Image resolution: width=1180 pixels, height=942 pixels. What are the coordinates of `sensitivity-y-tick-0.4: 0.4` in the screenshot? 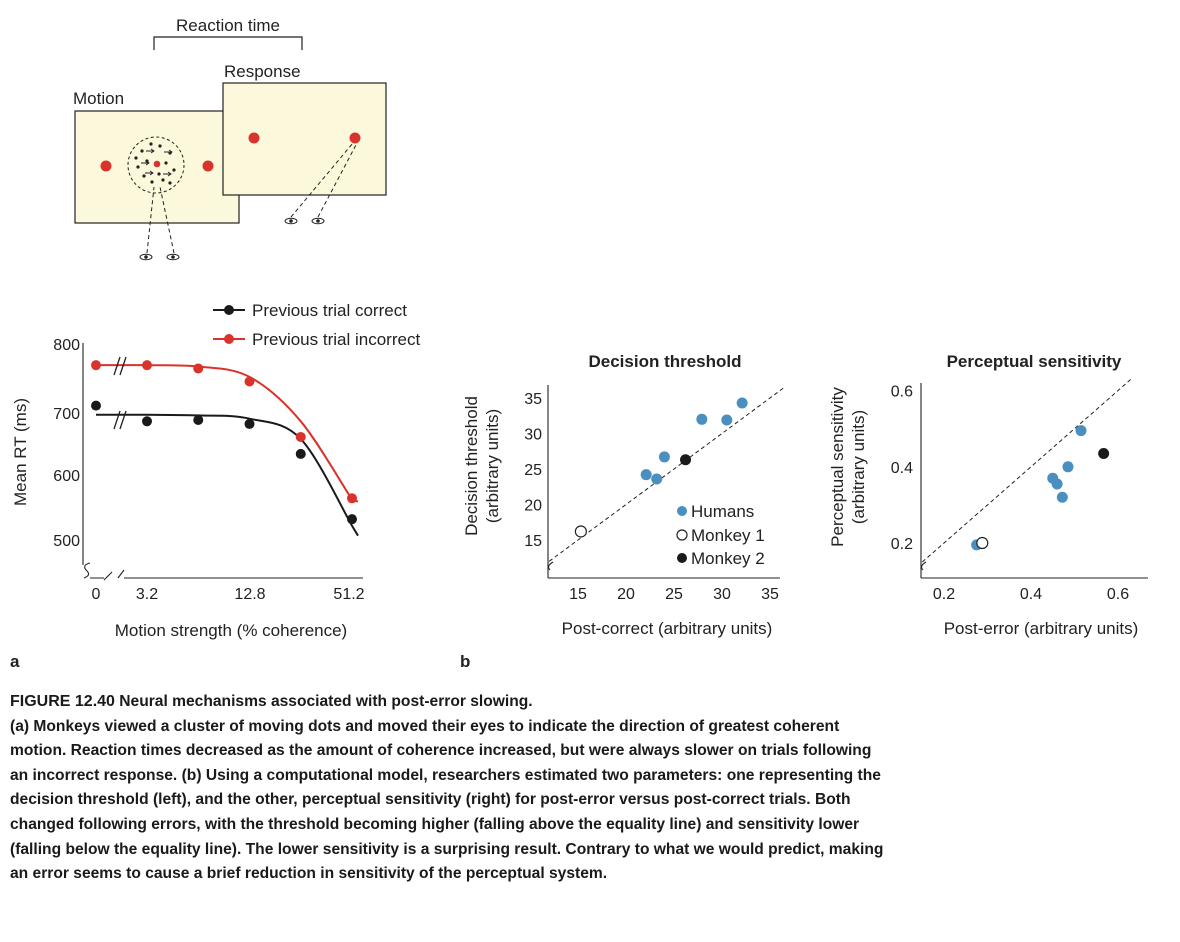 It's located at (902, 468).